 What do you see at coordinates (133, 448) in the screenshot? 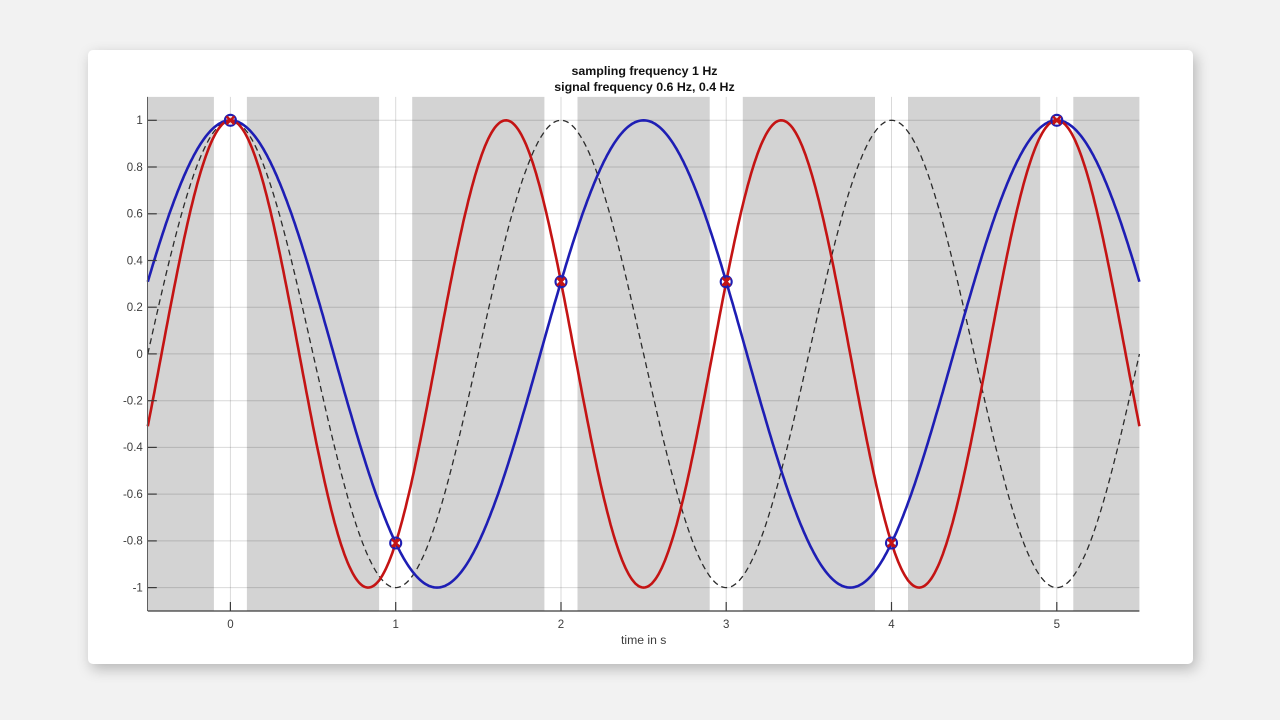
I see `svg-text: -0.4` at bounding box center [133, 448].